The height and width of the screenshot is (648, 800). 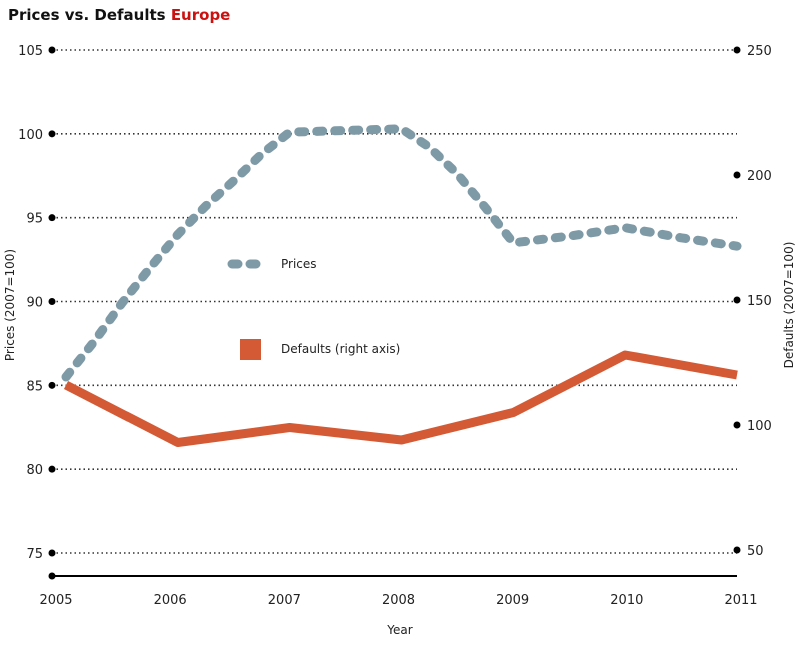 I want to click on defaults-line, so click(x=400, y=398).